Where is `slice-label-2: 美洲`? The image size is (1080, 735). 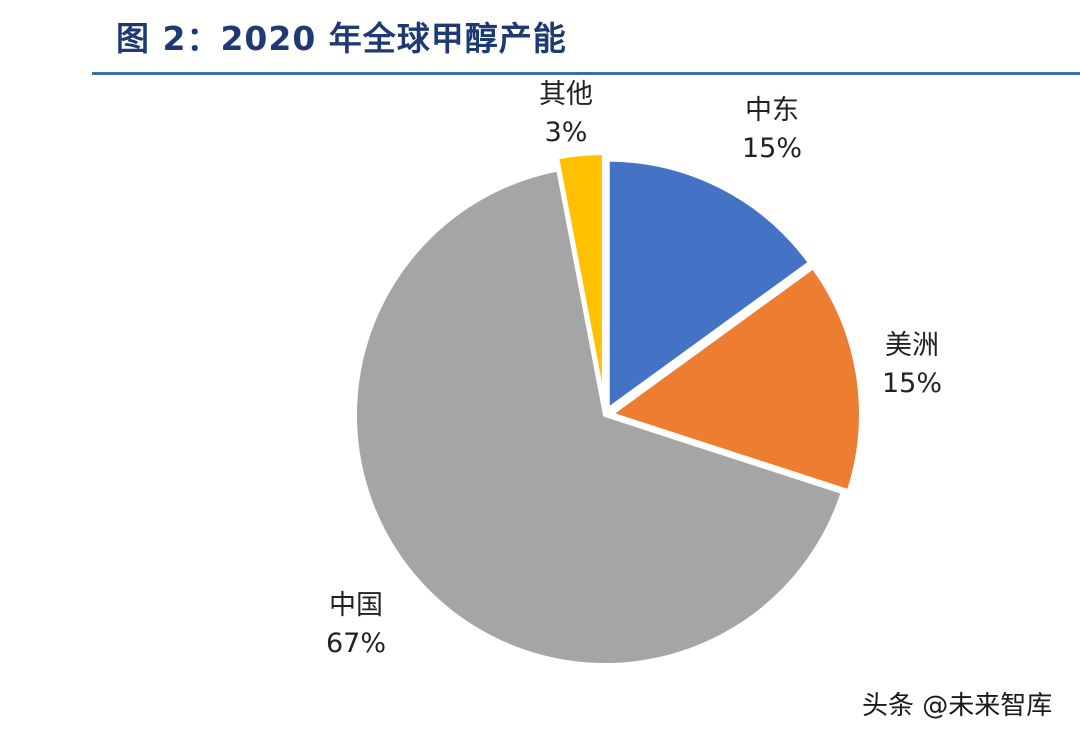
slice-label-2: 美洲 is located at coordinates (912, 345).